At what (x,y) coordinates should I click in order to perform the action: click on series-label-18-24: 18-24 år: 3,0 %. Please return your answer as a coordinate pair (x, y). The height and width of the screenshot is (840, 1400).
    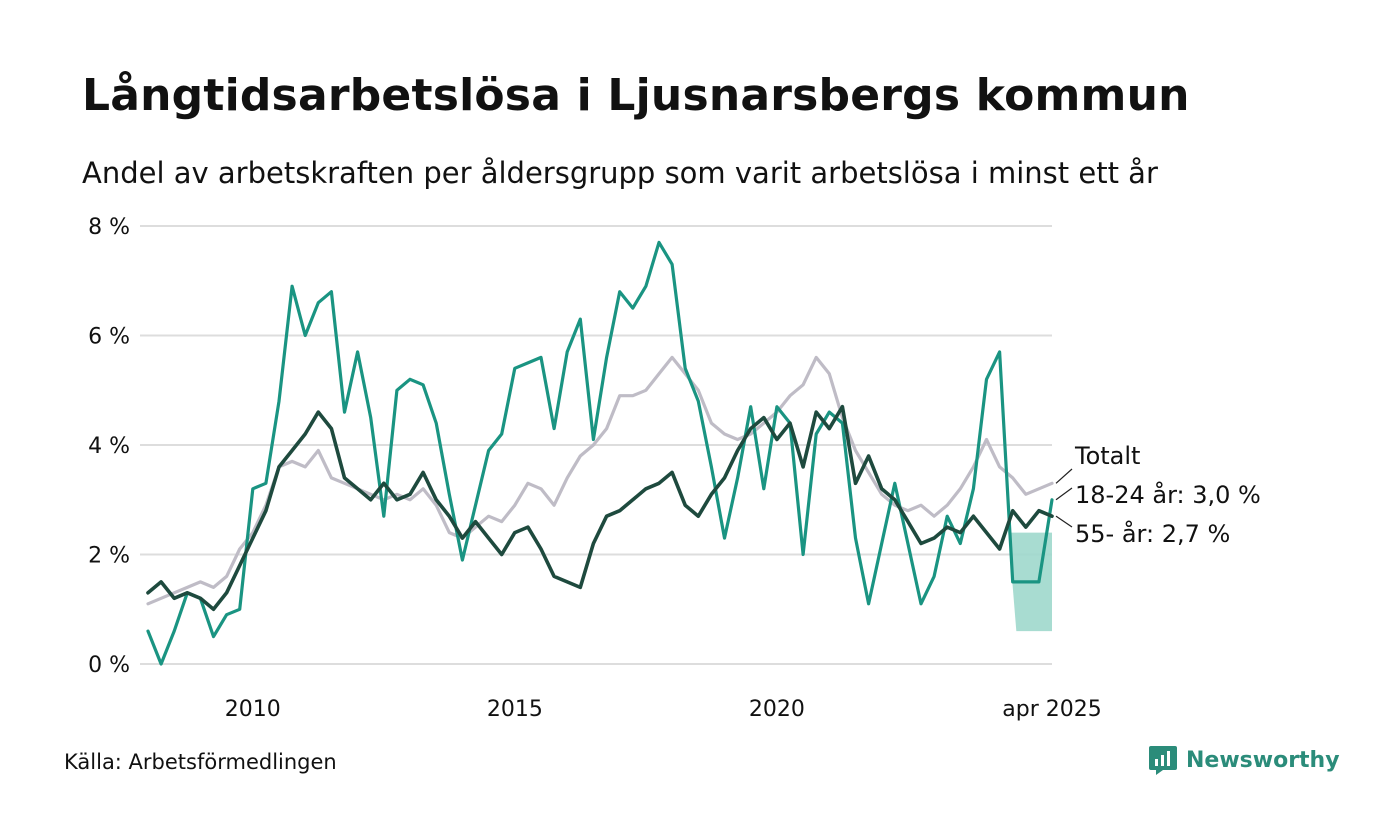
    Looking at the image, I should click on (1168, 494).